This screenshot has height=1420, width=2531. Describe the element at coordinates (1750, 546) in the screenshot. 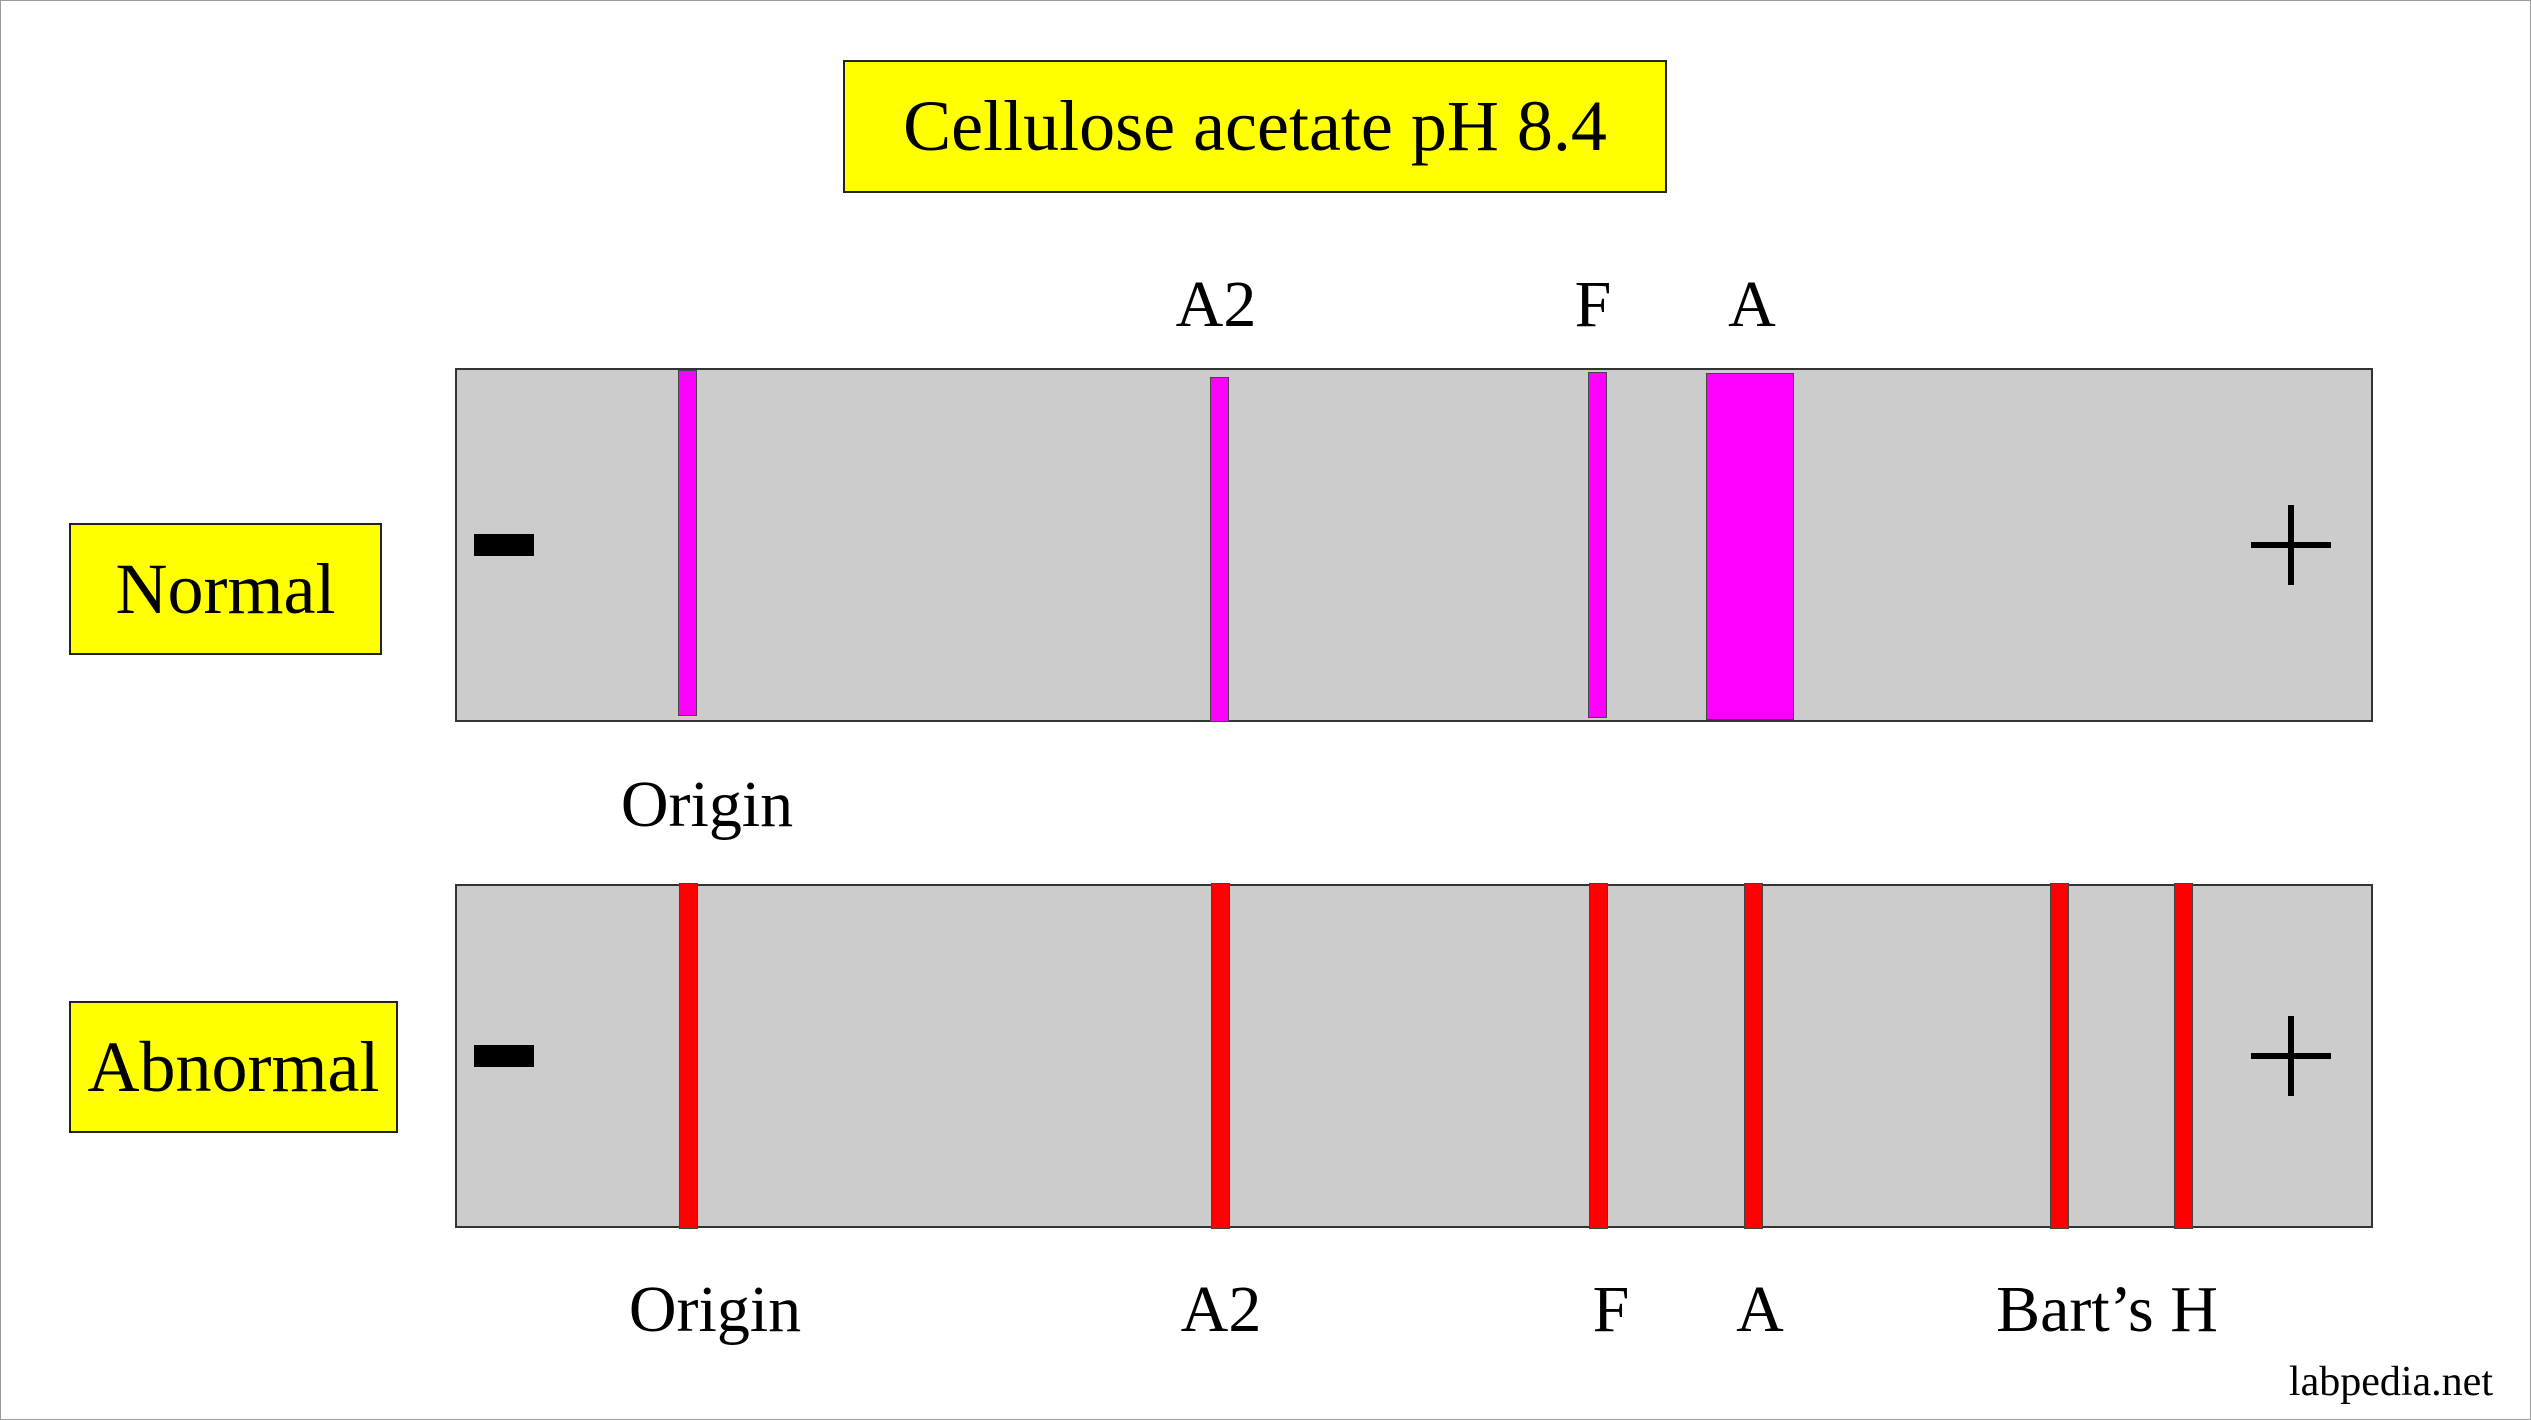

I see `normal-band-a` at that location.